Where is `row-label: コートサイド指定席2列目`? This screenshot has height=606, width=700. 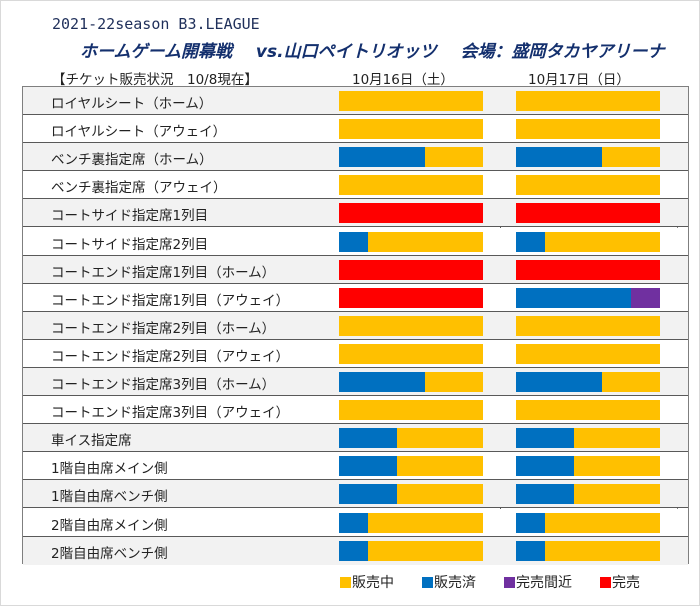
row-label: コートサイド指定席2列目 is located at coordinates (130, 244).